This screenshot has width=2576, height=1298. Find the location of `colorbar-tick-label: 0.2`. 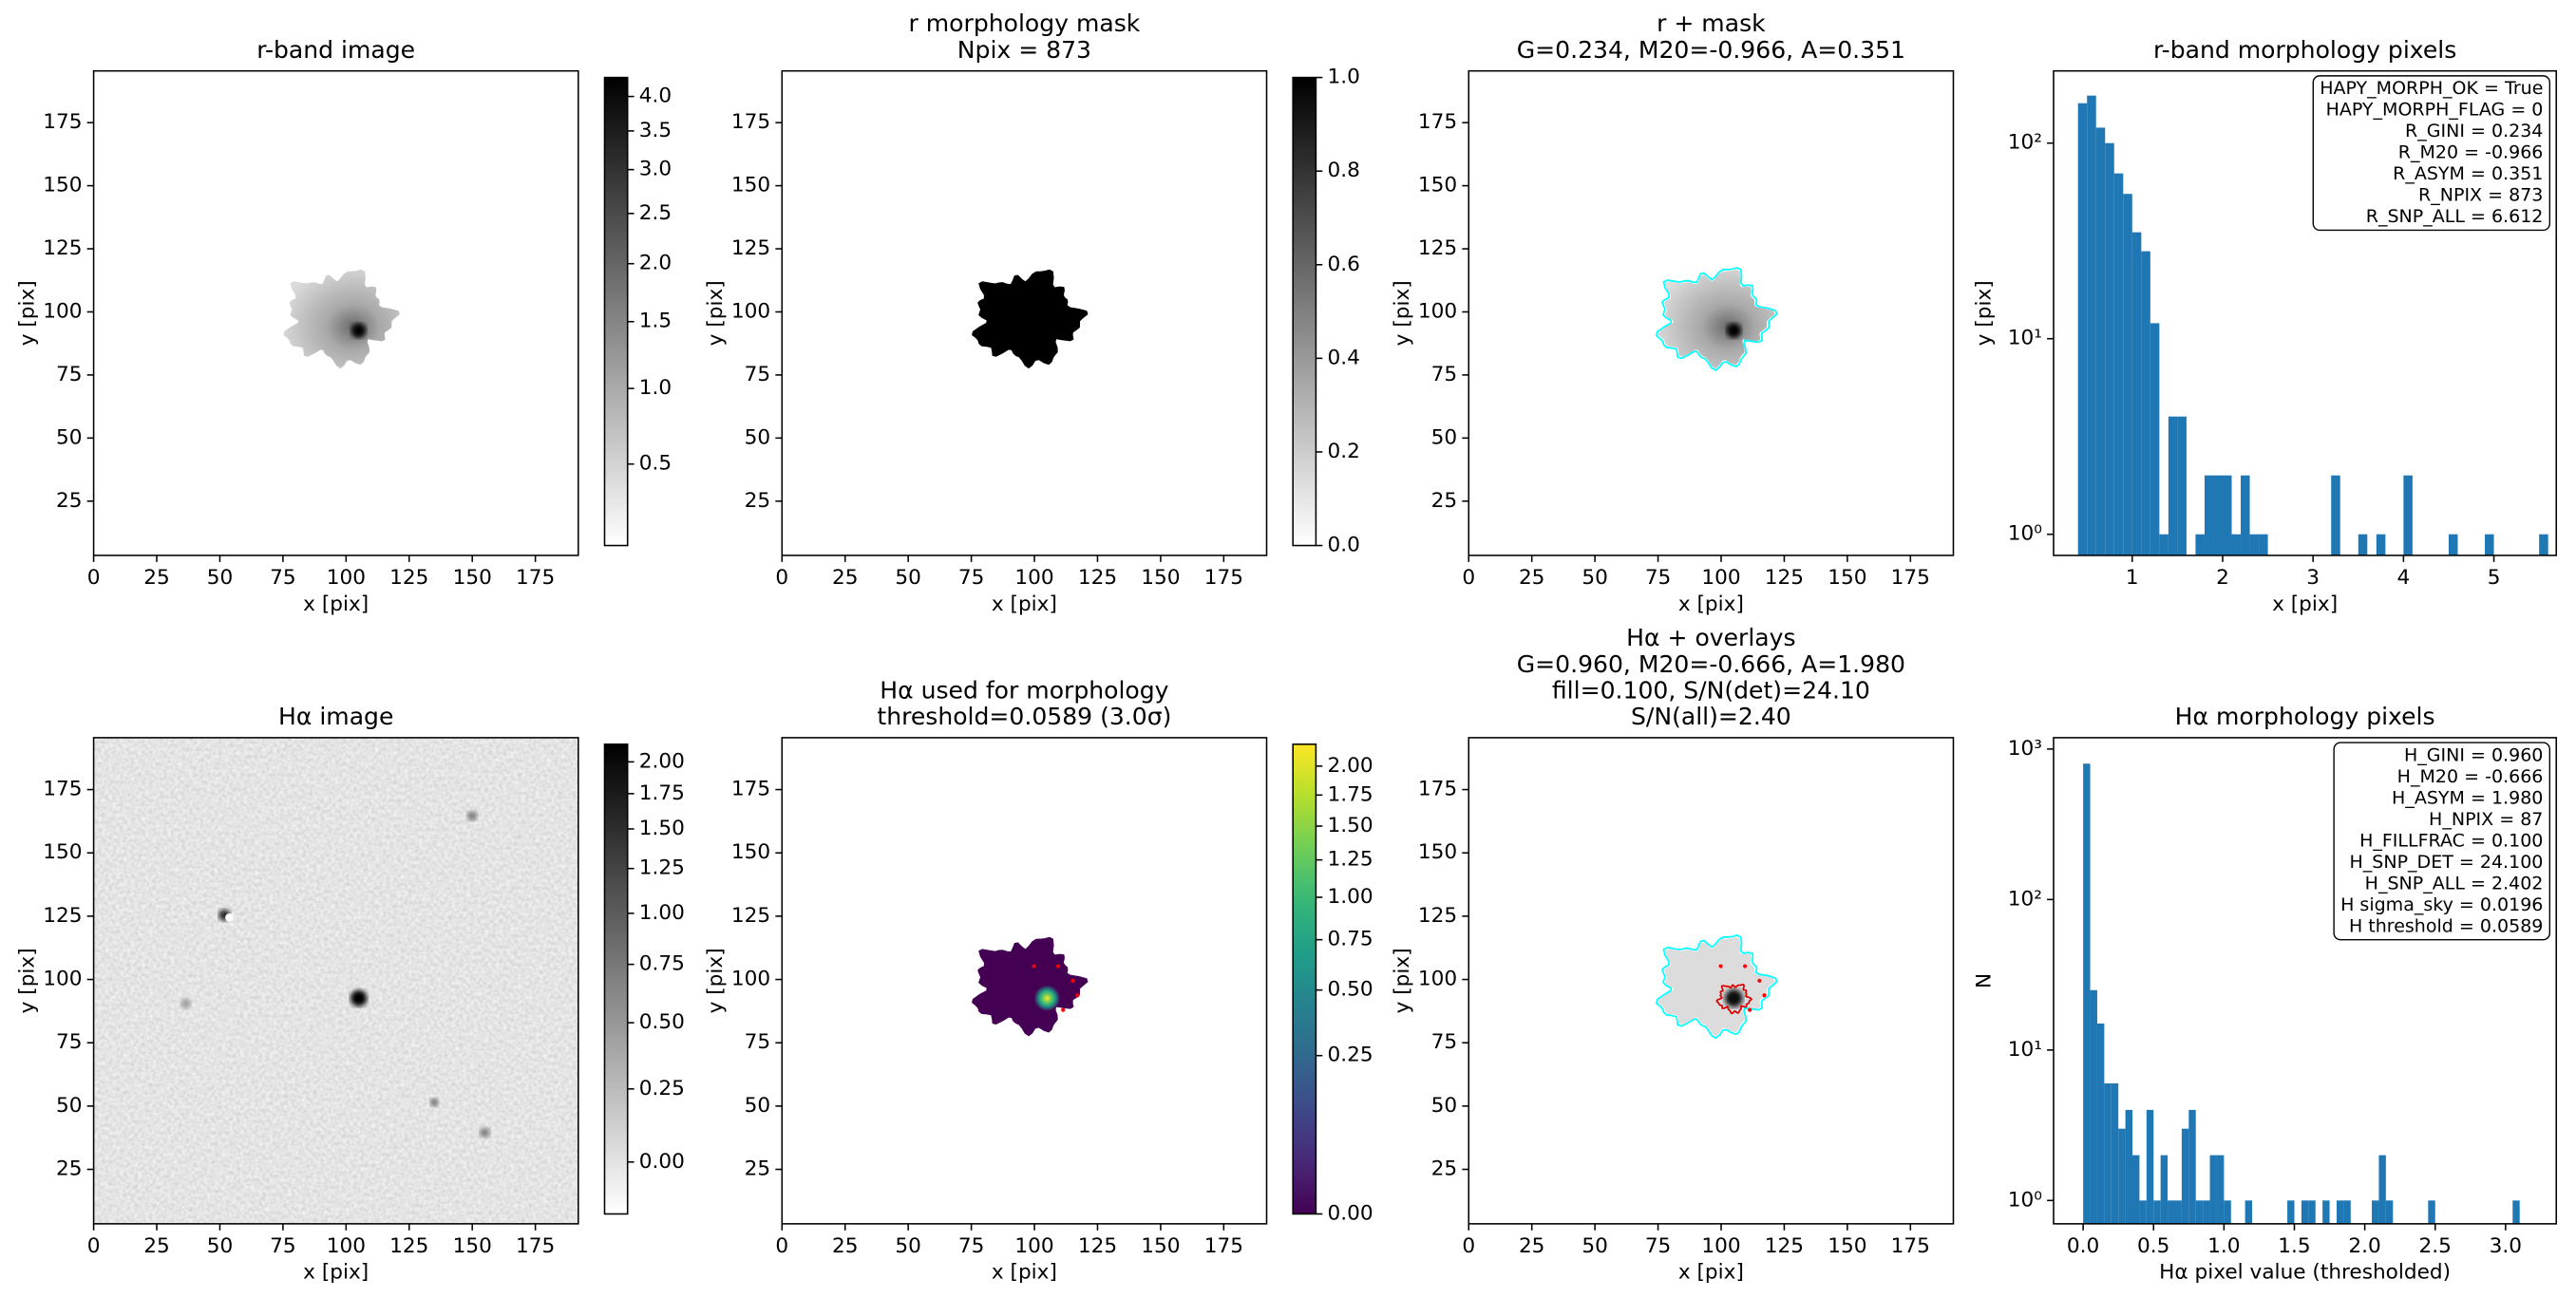

colorbar-tick-label: 0.2 is located at coordinates (1344, 451).